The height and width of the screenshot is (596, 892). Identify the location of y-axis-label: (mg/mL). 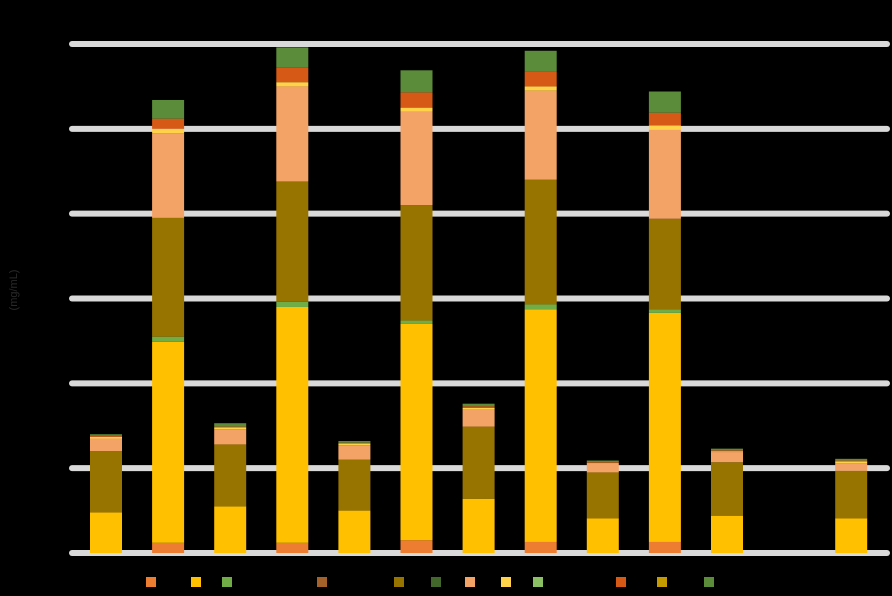
(14, 290).